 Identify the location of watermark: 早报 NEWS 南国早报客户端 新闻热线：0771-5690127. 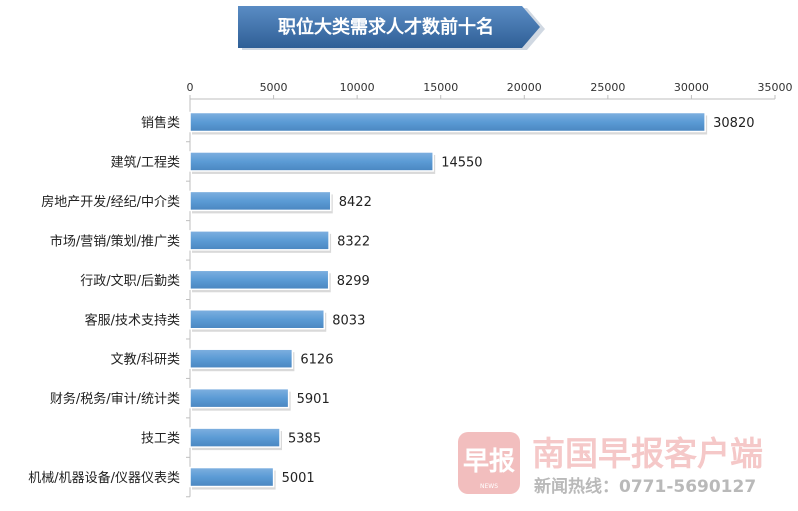
(610, 464).